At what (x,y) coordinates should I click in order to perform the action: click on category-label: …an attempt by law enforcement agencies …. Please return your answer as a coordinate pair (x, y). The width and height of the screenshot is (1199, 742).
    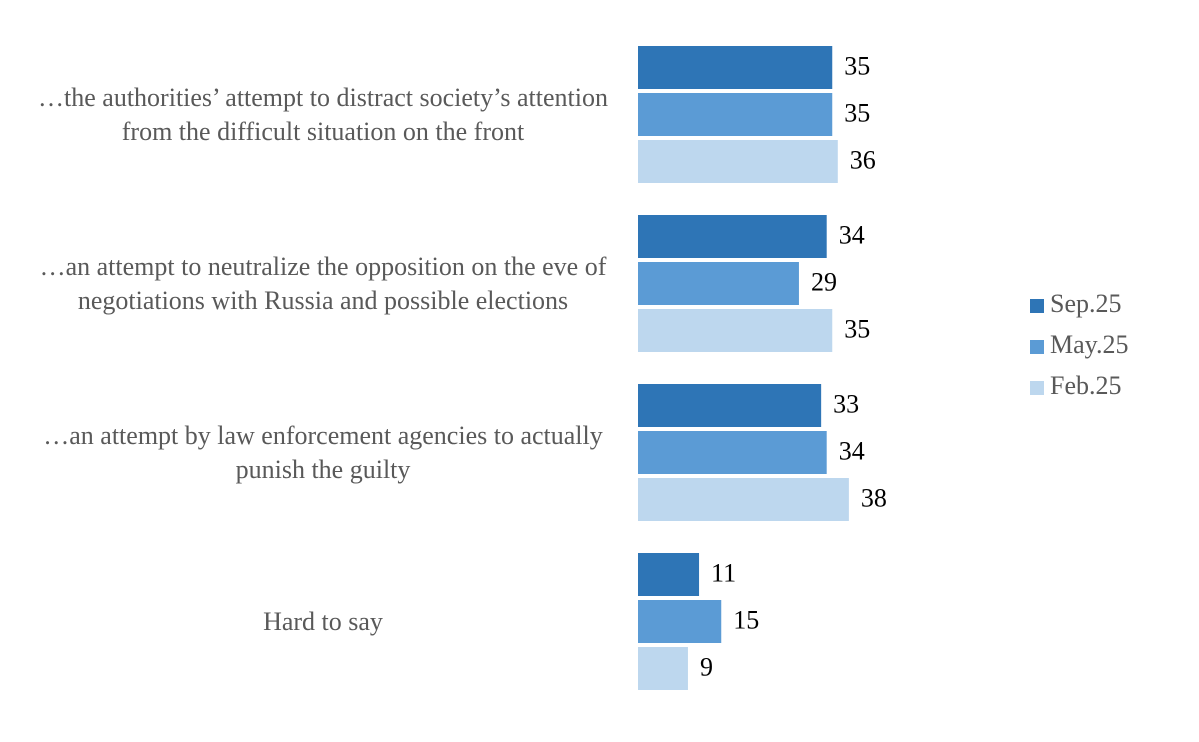
    Looking at the image, I should click on (323, 452).